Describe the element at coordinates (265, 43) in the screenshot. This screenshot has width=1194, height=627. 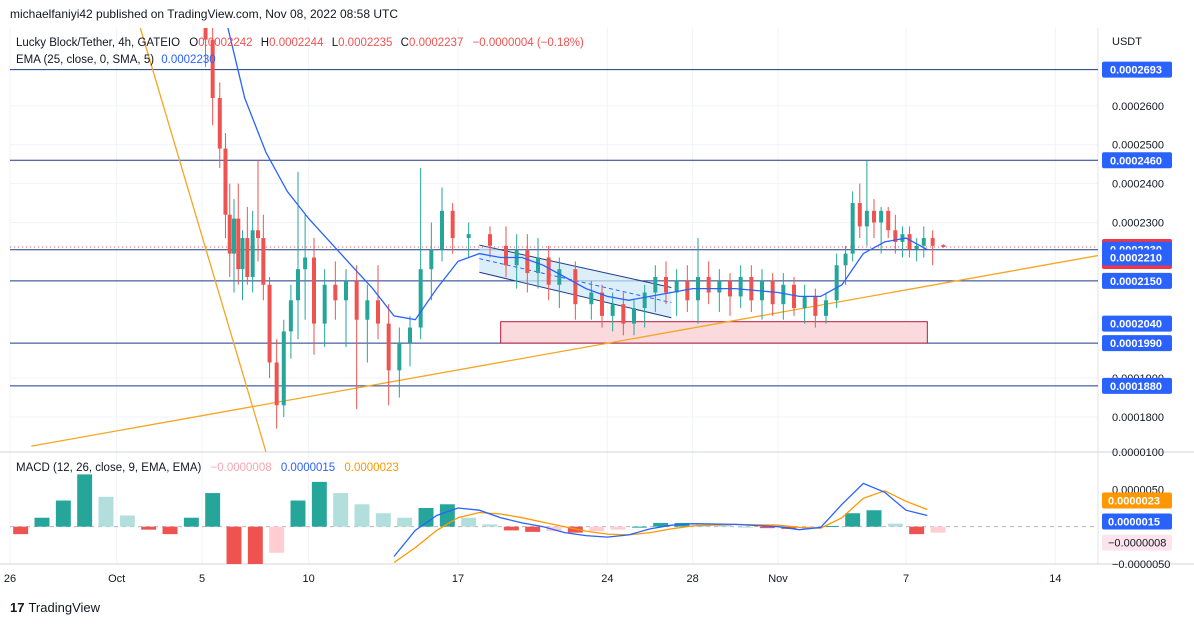
I see `legend-h-label: H` at that location.